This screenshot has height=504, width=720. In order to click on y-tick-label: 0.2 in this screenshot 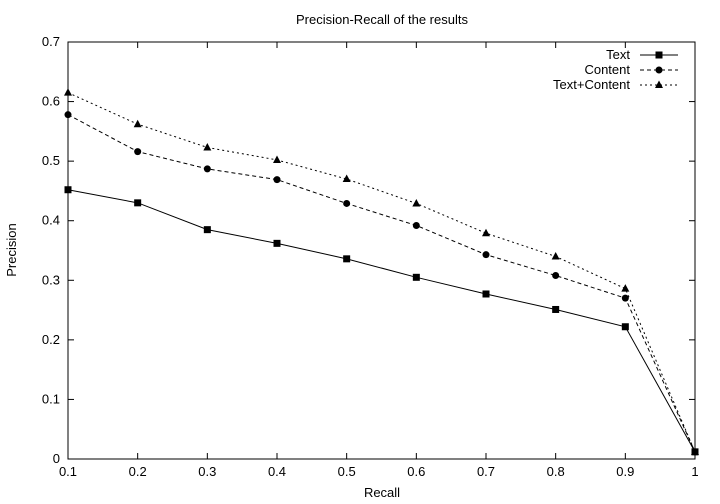, I will do `click(51, 339)`.